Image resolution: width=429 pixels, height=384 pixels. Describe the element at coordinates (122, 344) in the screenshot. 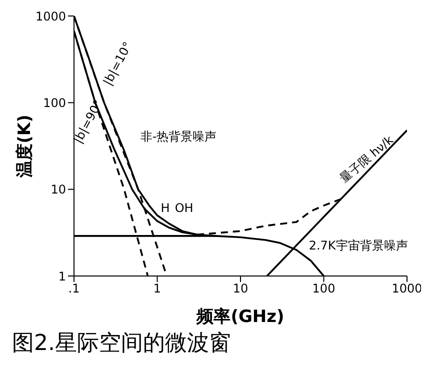

I see `text: 图2.星际空间的微波窗` at that location.